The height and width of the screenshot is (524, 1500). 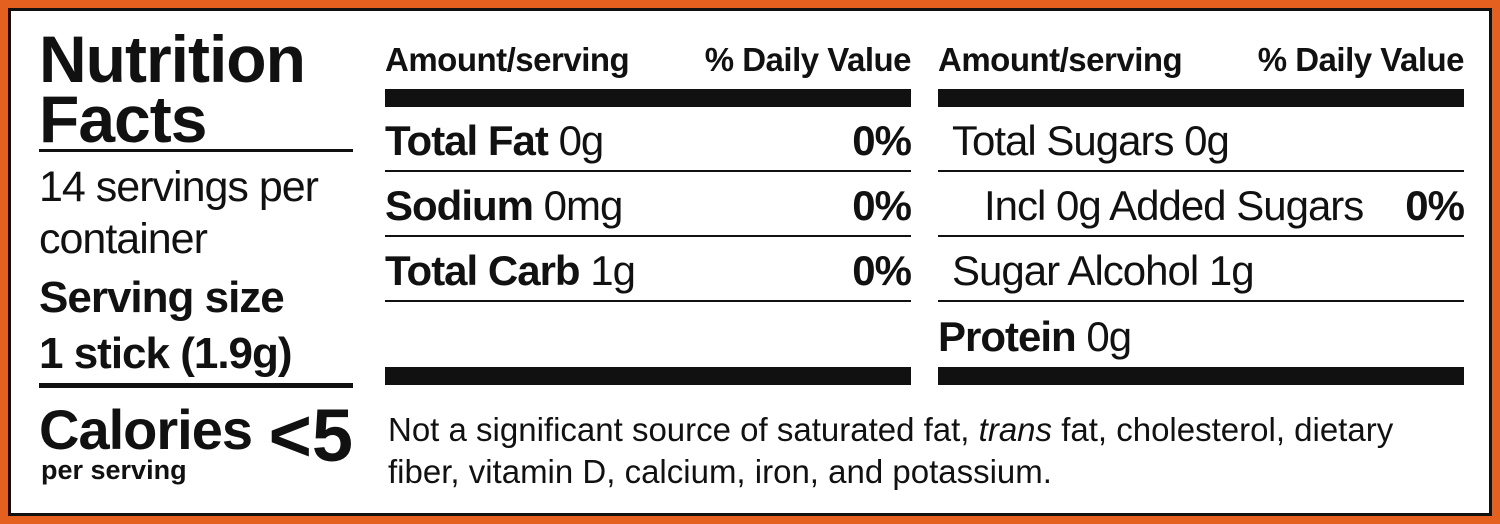 What do you see at coordinates (1015, 429) in the screenshot?
I see `footnote-italic: trans` at bounding box center [1015, 429].